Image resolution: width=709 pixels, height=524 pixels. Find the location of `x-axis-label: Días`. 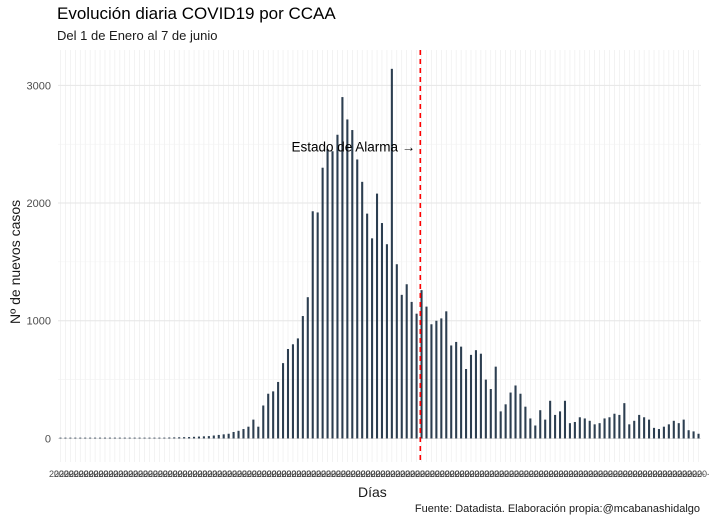

x-axis-label: Días is located at coordinates (372, 492).